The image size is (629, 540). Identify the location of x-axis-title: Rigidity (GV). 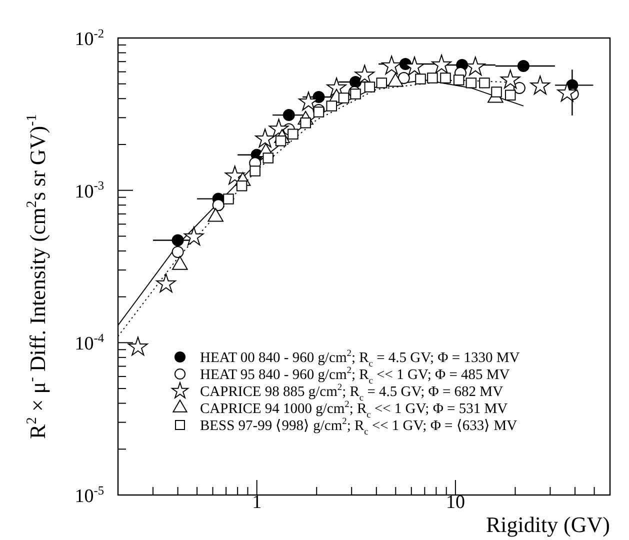
(548, 524).